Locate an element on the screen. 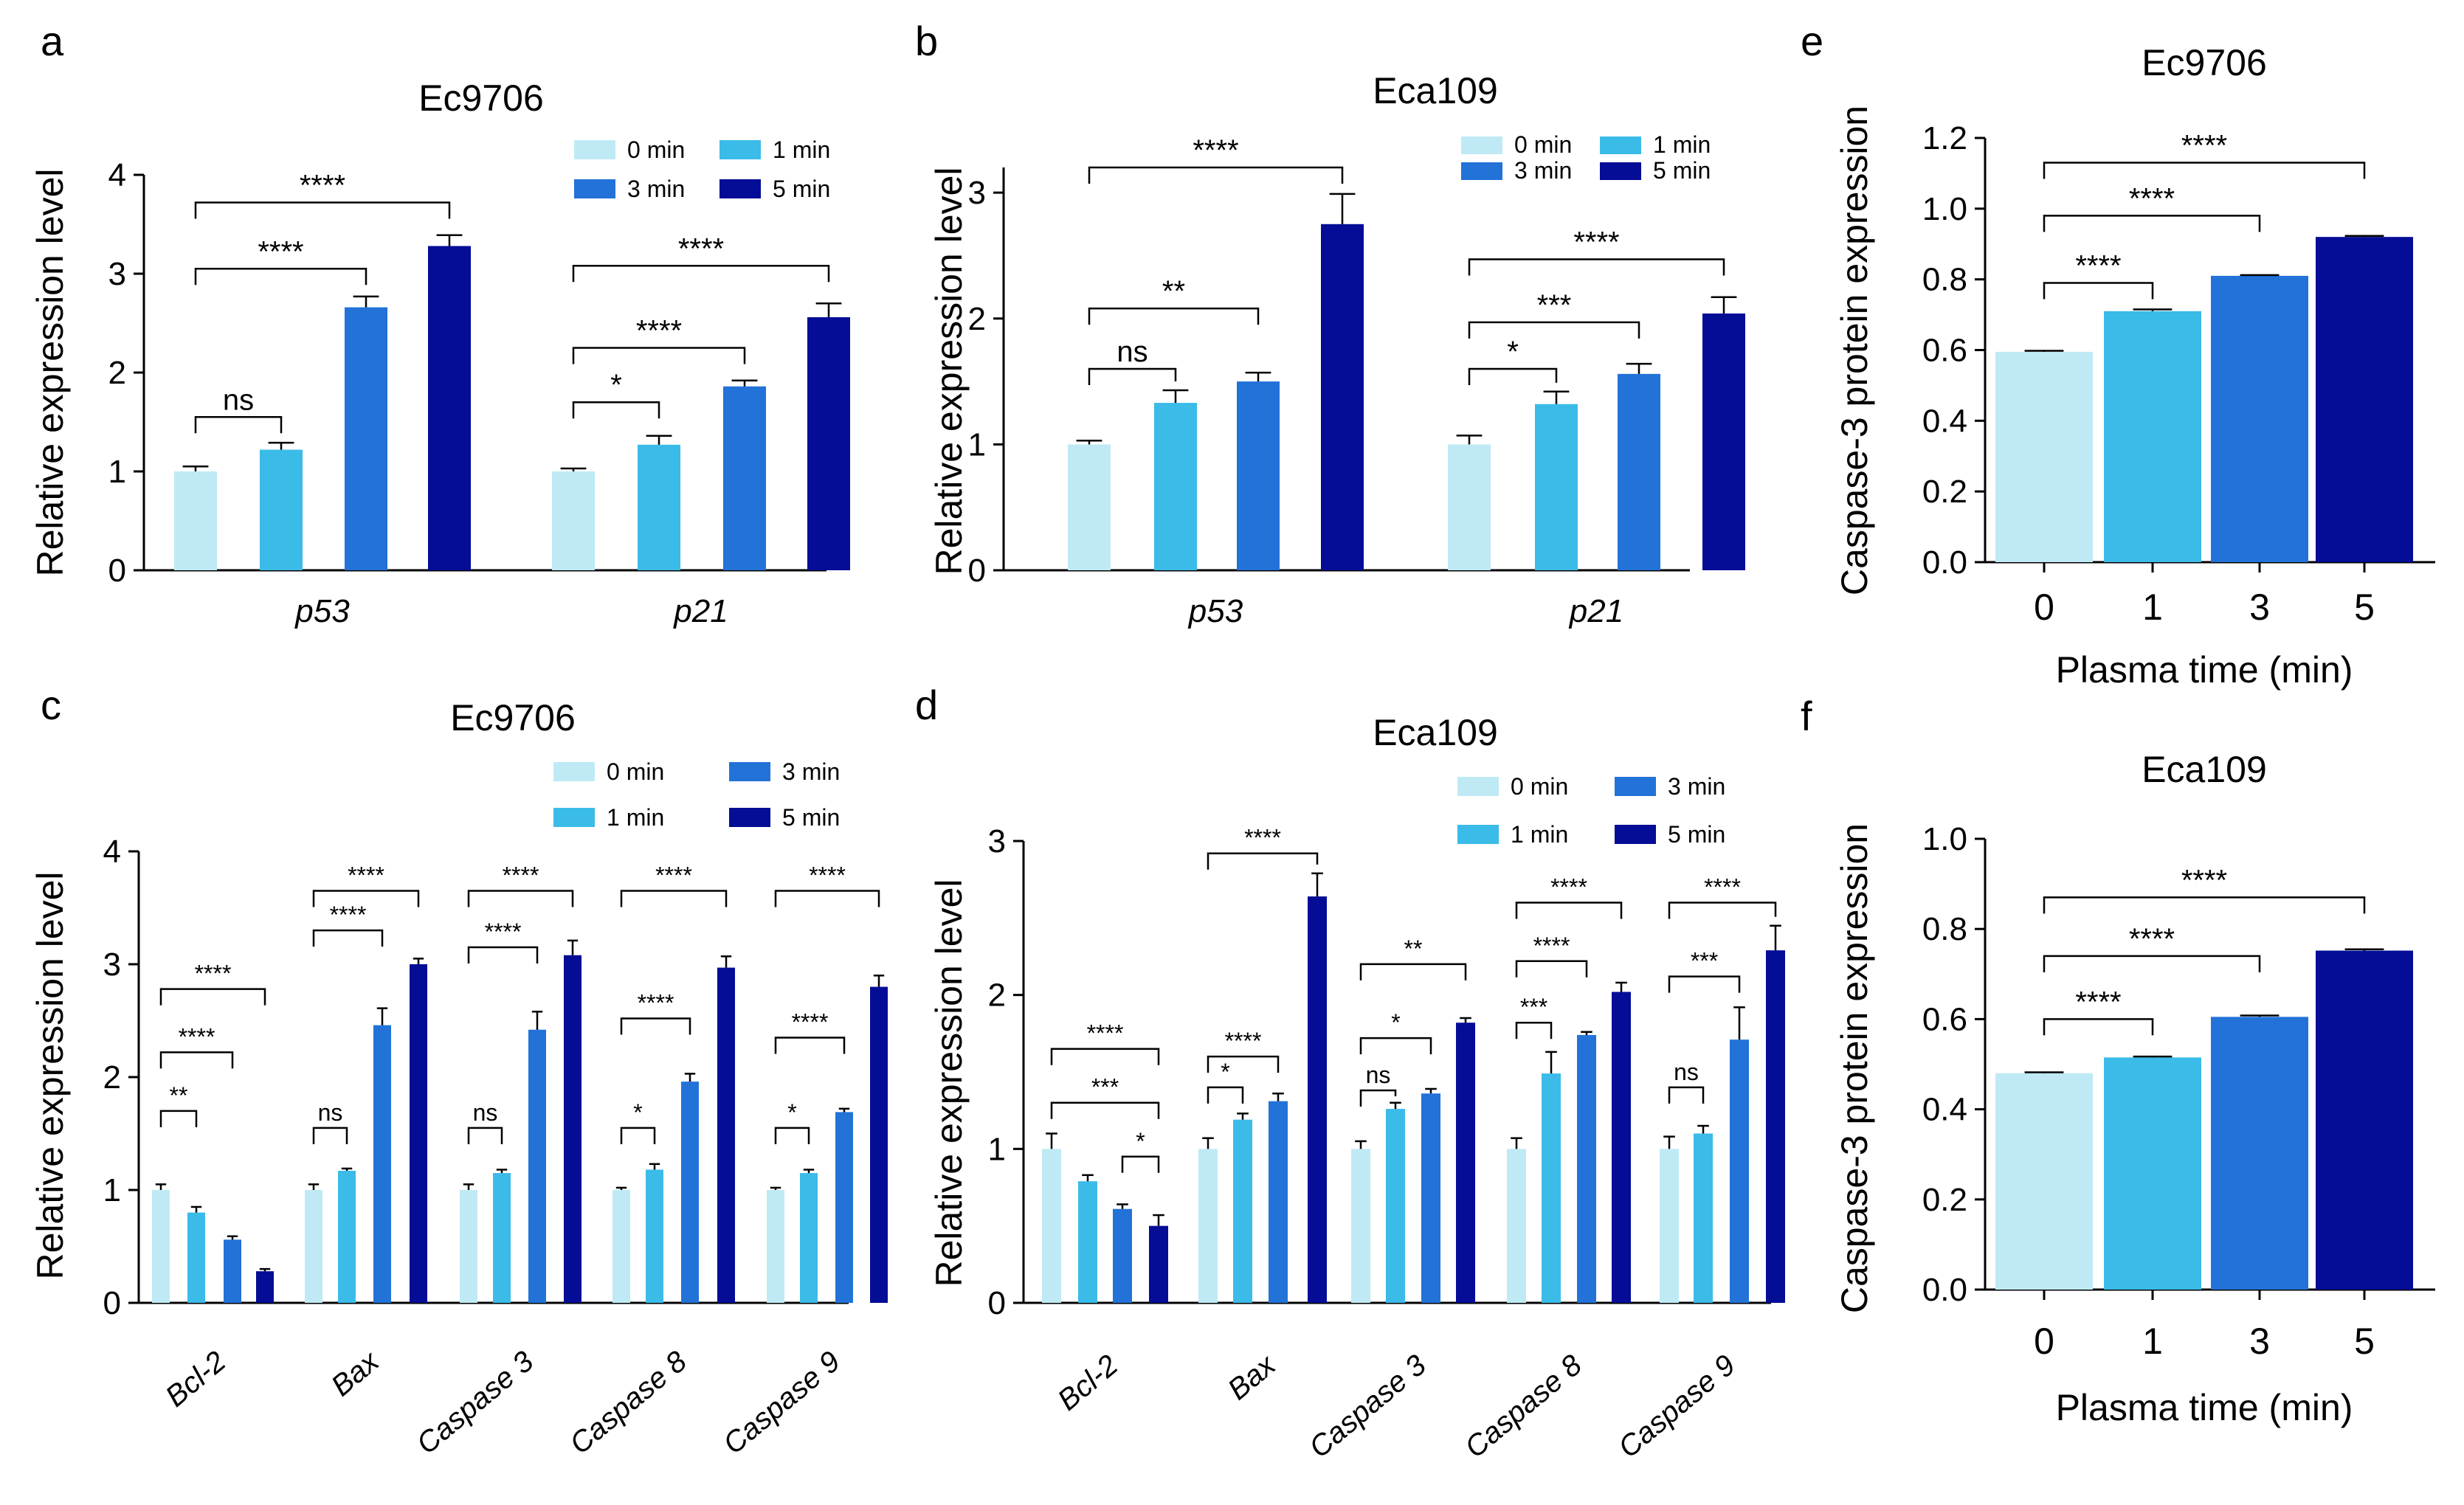 Image resolution: width=2464 pixels, height=1505 pixels. y-tick-label: 2 is located at coordinates (117, 373).